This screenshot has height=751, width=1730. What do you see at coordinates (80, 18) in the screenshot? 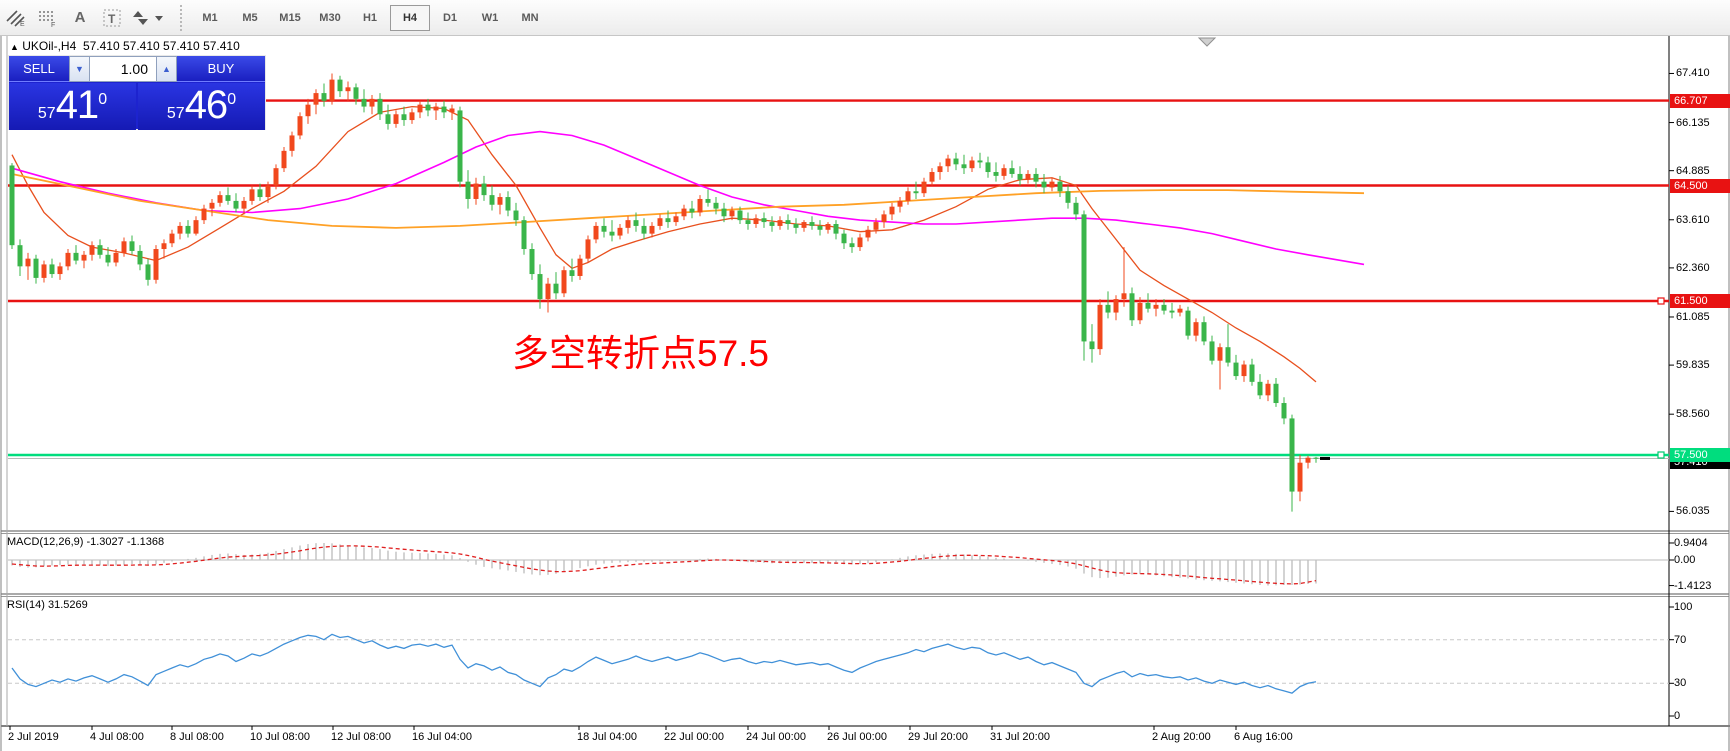
I see `text-button: A` at bounding box center [80, 18].